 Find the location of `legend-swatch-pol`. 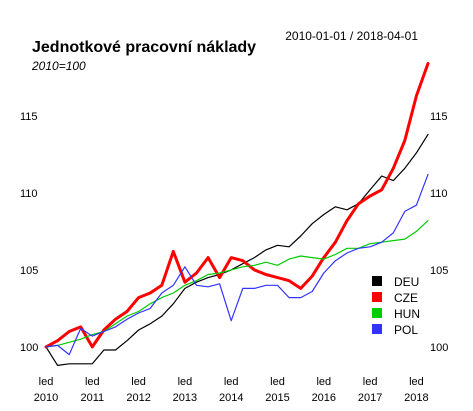

legend-swatch-pol is located at coordinates (377, 329).